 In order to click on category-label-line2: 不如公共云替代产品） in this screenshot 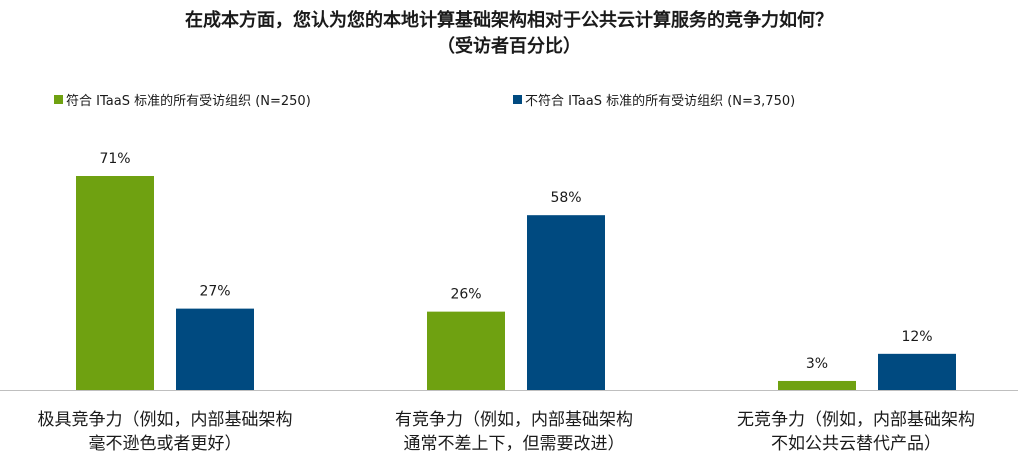, I will do `click(856, 444)`.